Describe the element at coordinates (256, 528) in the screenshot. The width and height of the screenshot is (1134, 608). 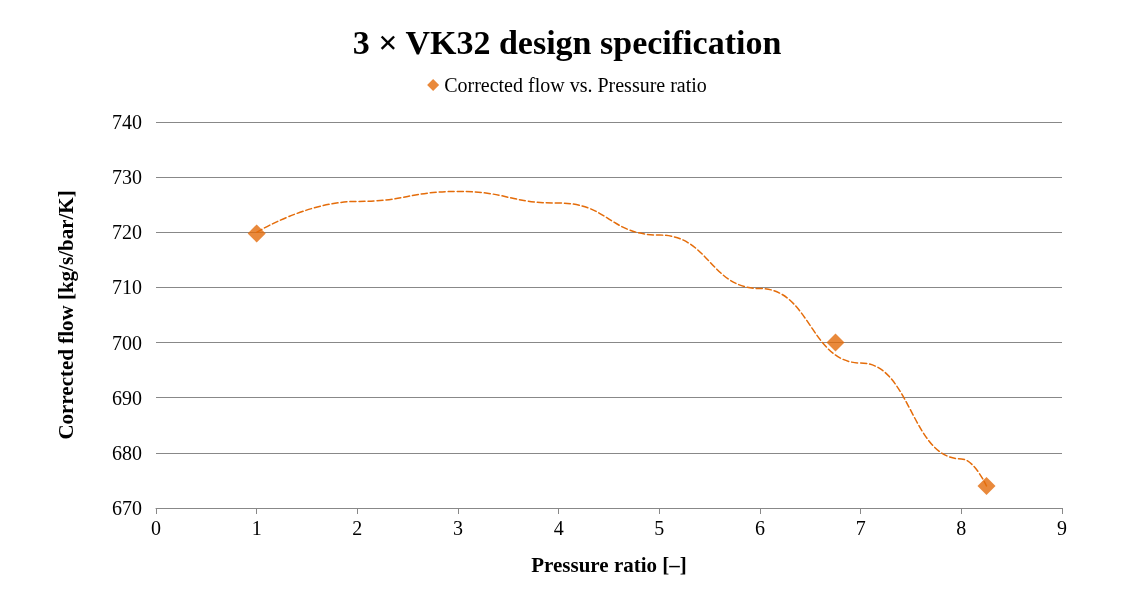
I see `x-tick-label: 1` at that location.